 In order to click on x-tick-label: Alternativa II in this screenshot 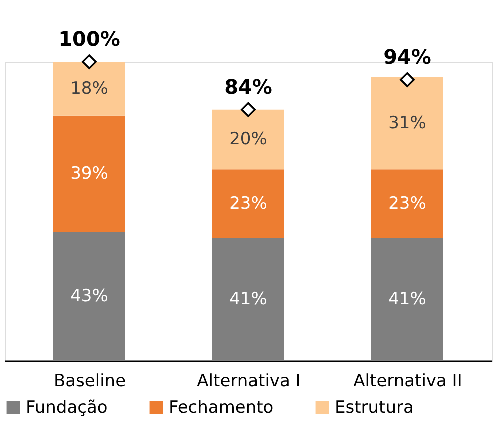, I will do `click(408, 382)`.